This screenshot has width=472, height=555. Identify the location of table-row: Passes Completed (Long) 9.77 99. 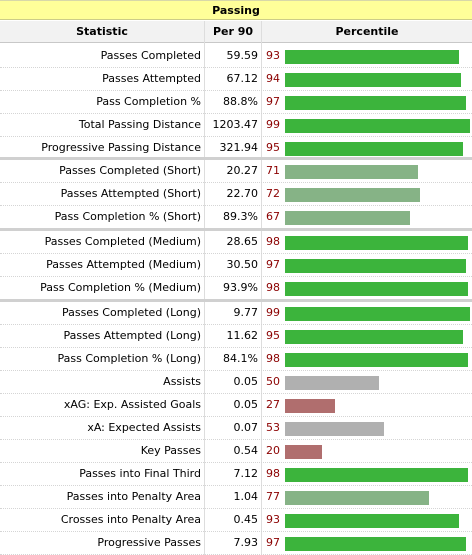
(236, 312).